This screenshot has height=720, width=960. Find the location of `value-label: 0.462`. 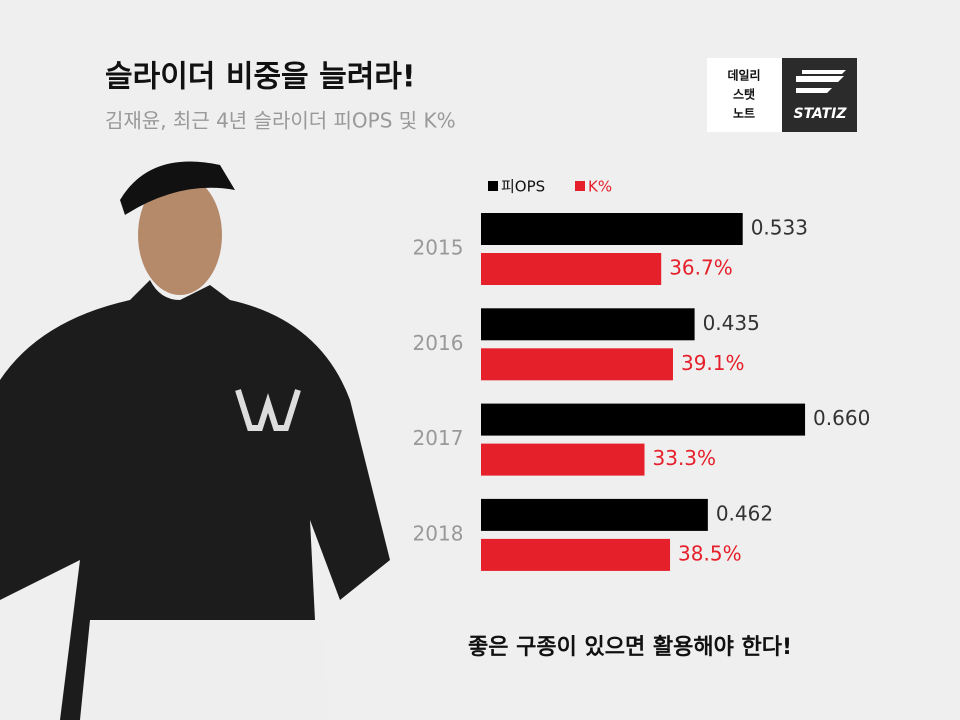

value-label: 0.462 is located at coordinates (744, 513).